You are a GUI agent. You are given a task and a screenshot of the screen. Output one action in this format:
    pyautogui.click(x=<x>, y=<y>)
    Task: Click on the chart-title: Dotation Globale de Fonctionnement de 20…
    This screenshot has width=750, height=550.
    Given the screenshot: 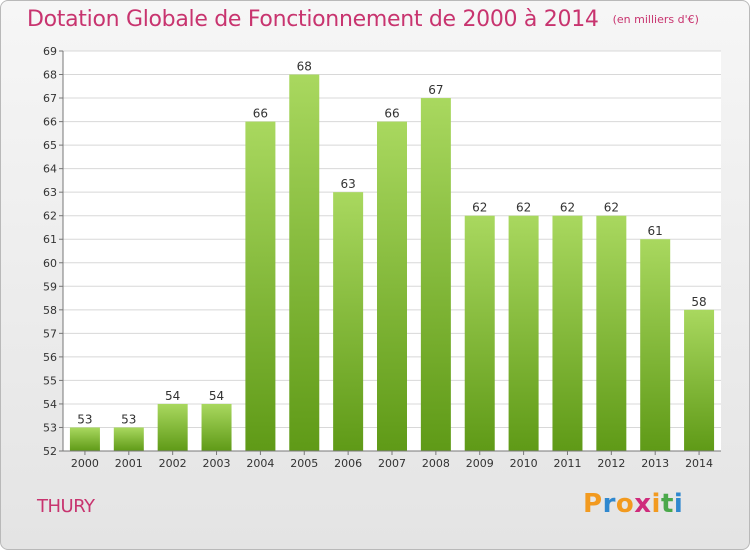 What is the action you would take?
    pyautogui.click(x=363, y=19)
    